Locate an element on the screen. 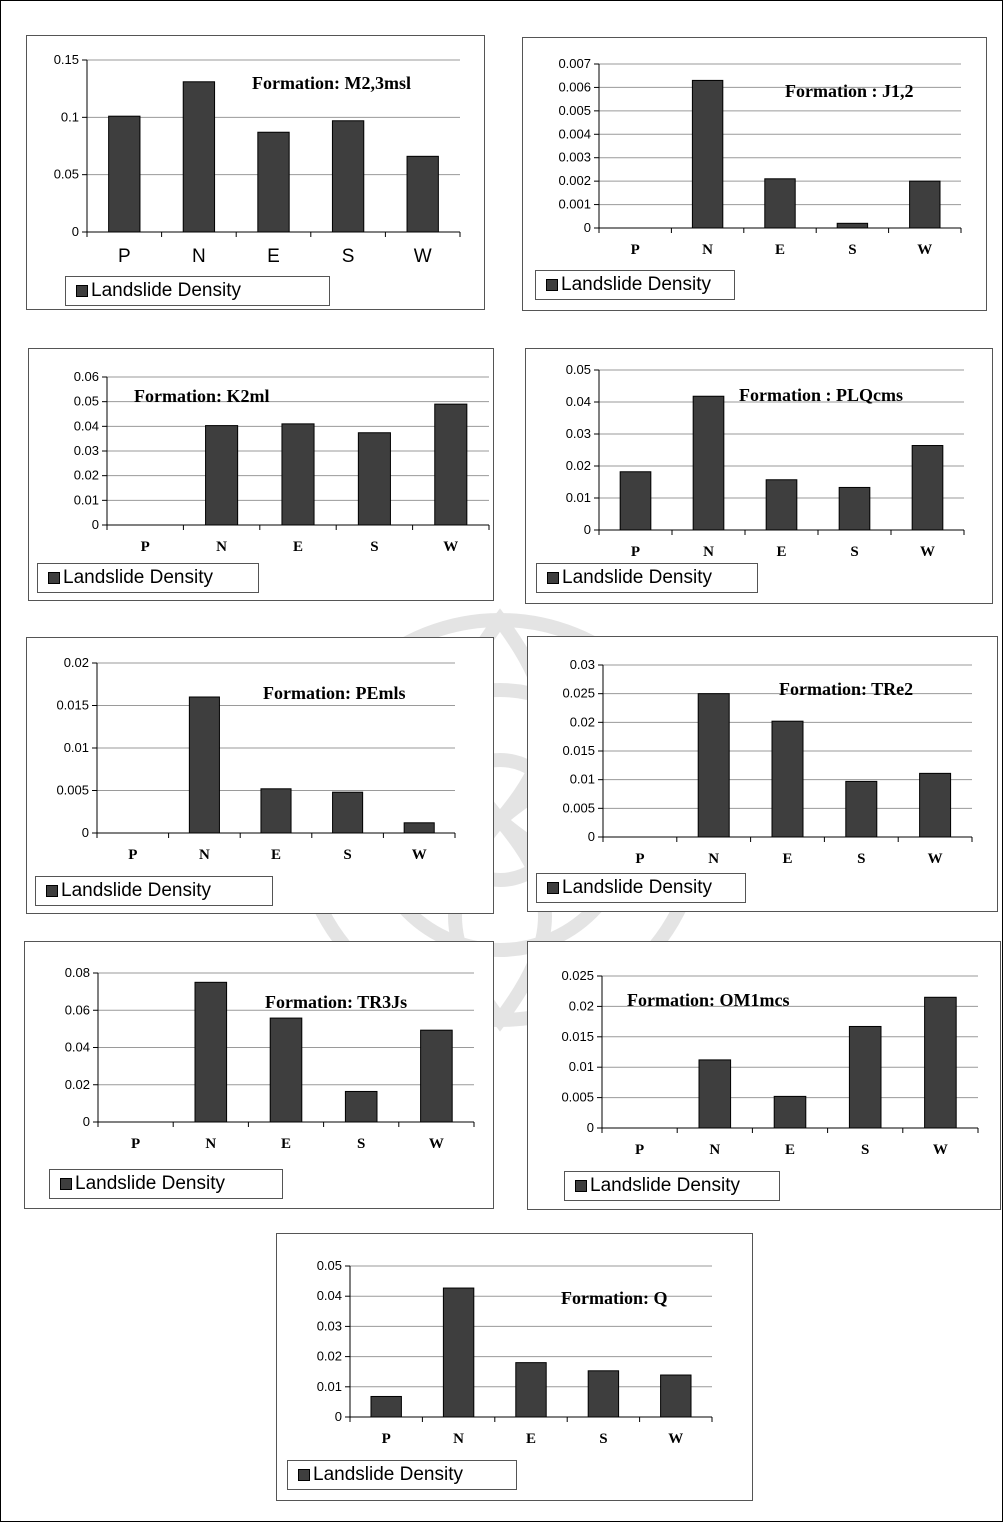 The width and height of the screenshot is (1005, 1524). y-tick-label: 0.025 is located at coordinates (577, 975).